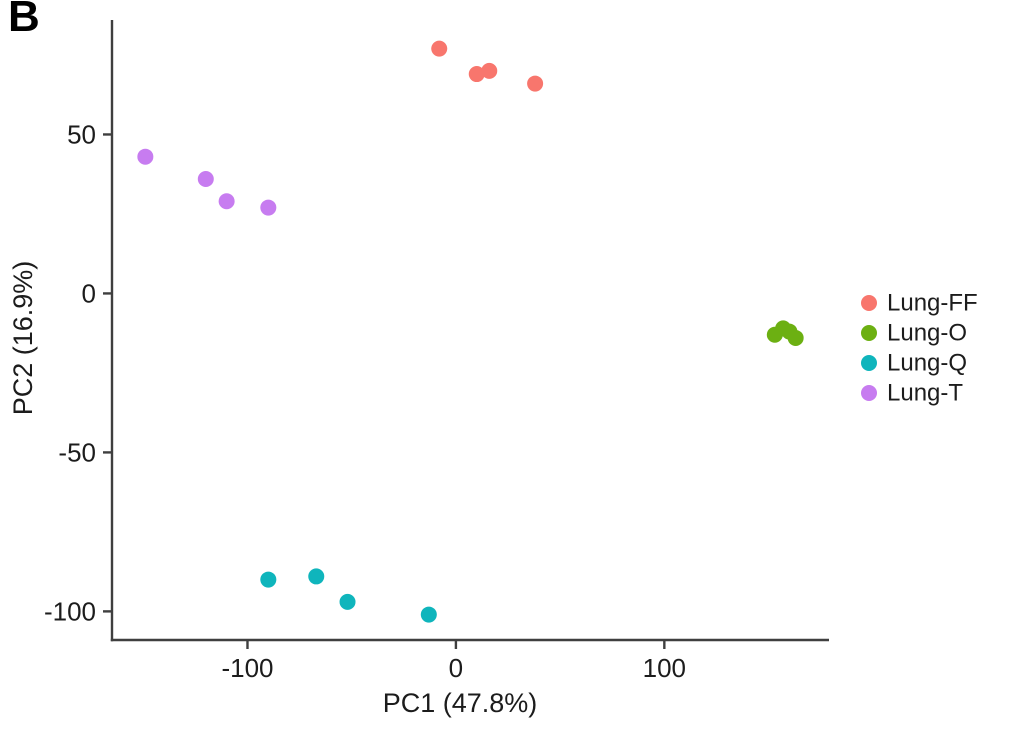 This screenshot has width=1024, height=737. I want to click on x-axis-tick-label: 100, so click(664, 668).